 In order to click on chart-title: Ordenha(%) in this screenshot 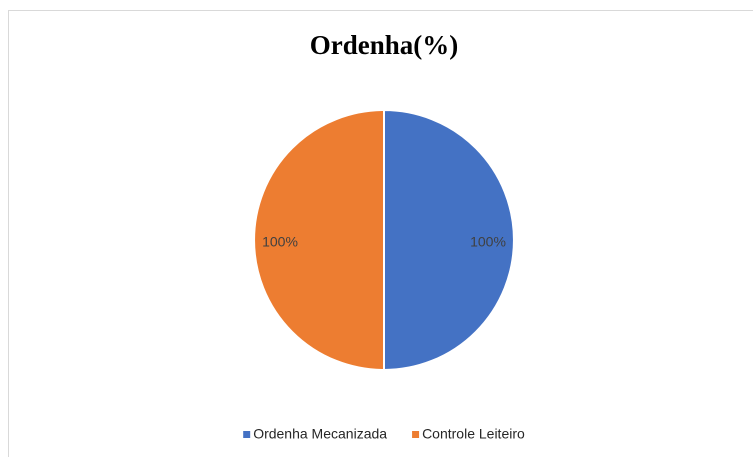, I will do `click(384, 45)`.